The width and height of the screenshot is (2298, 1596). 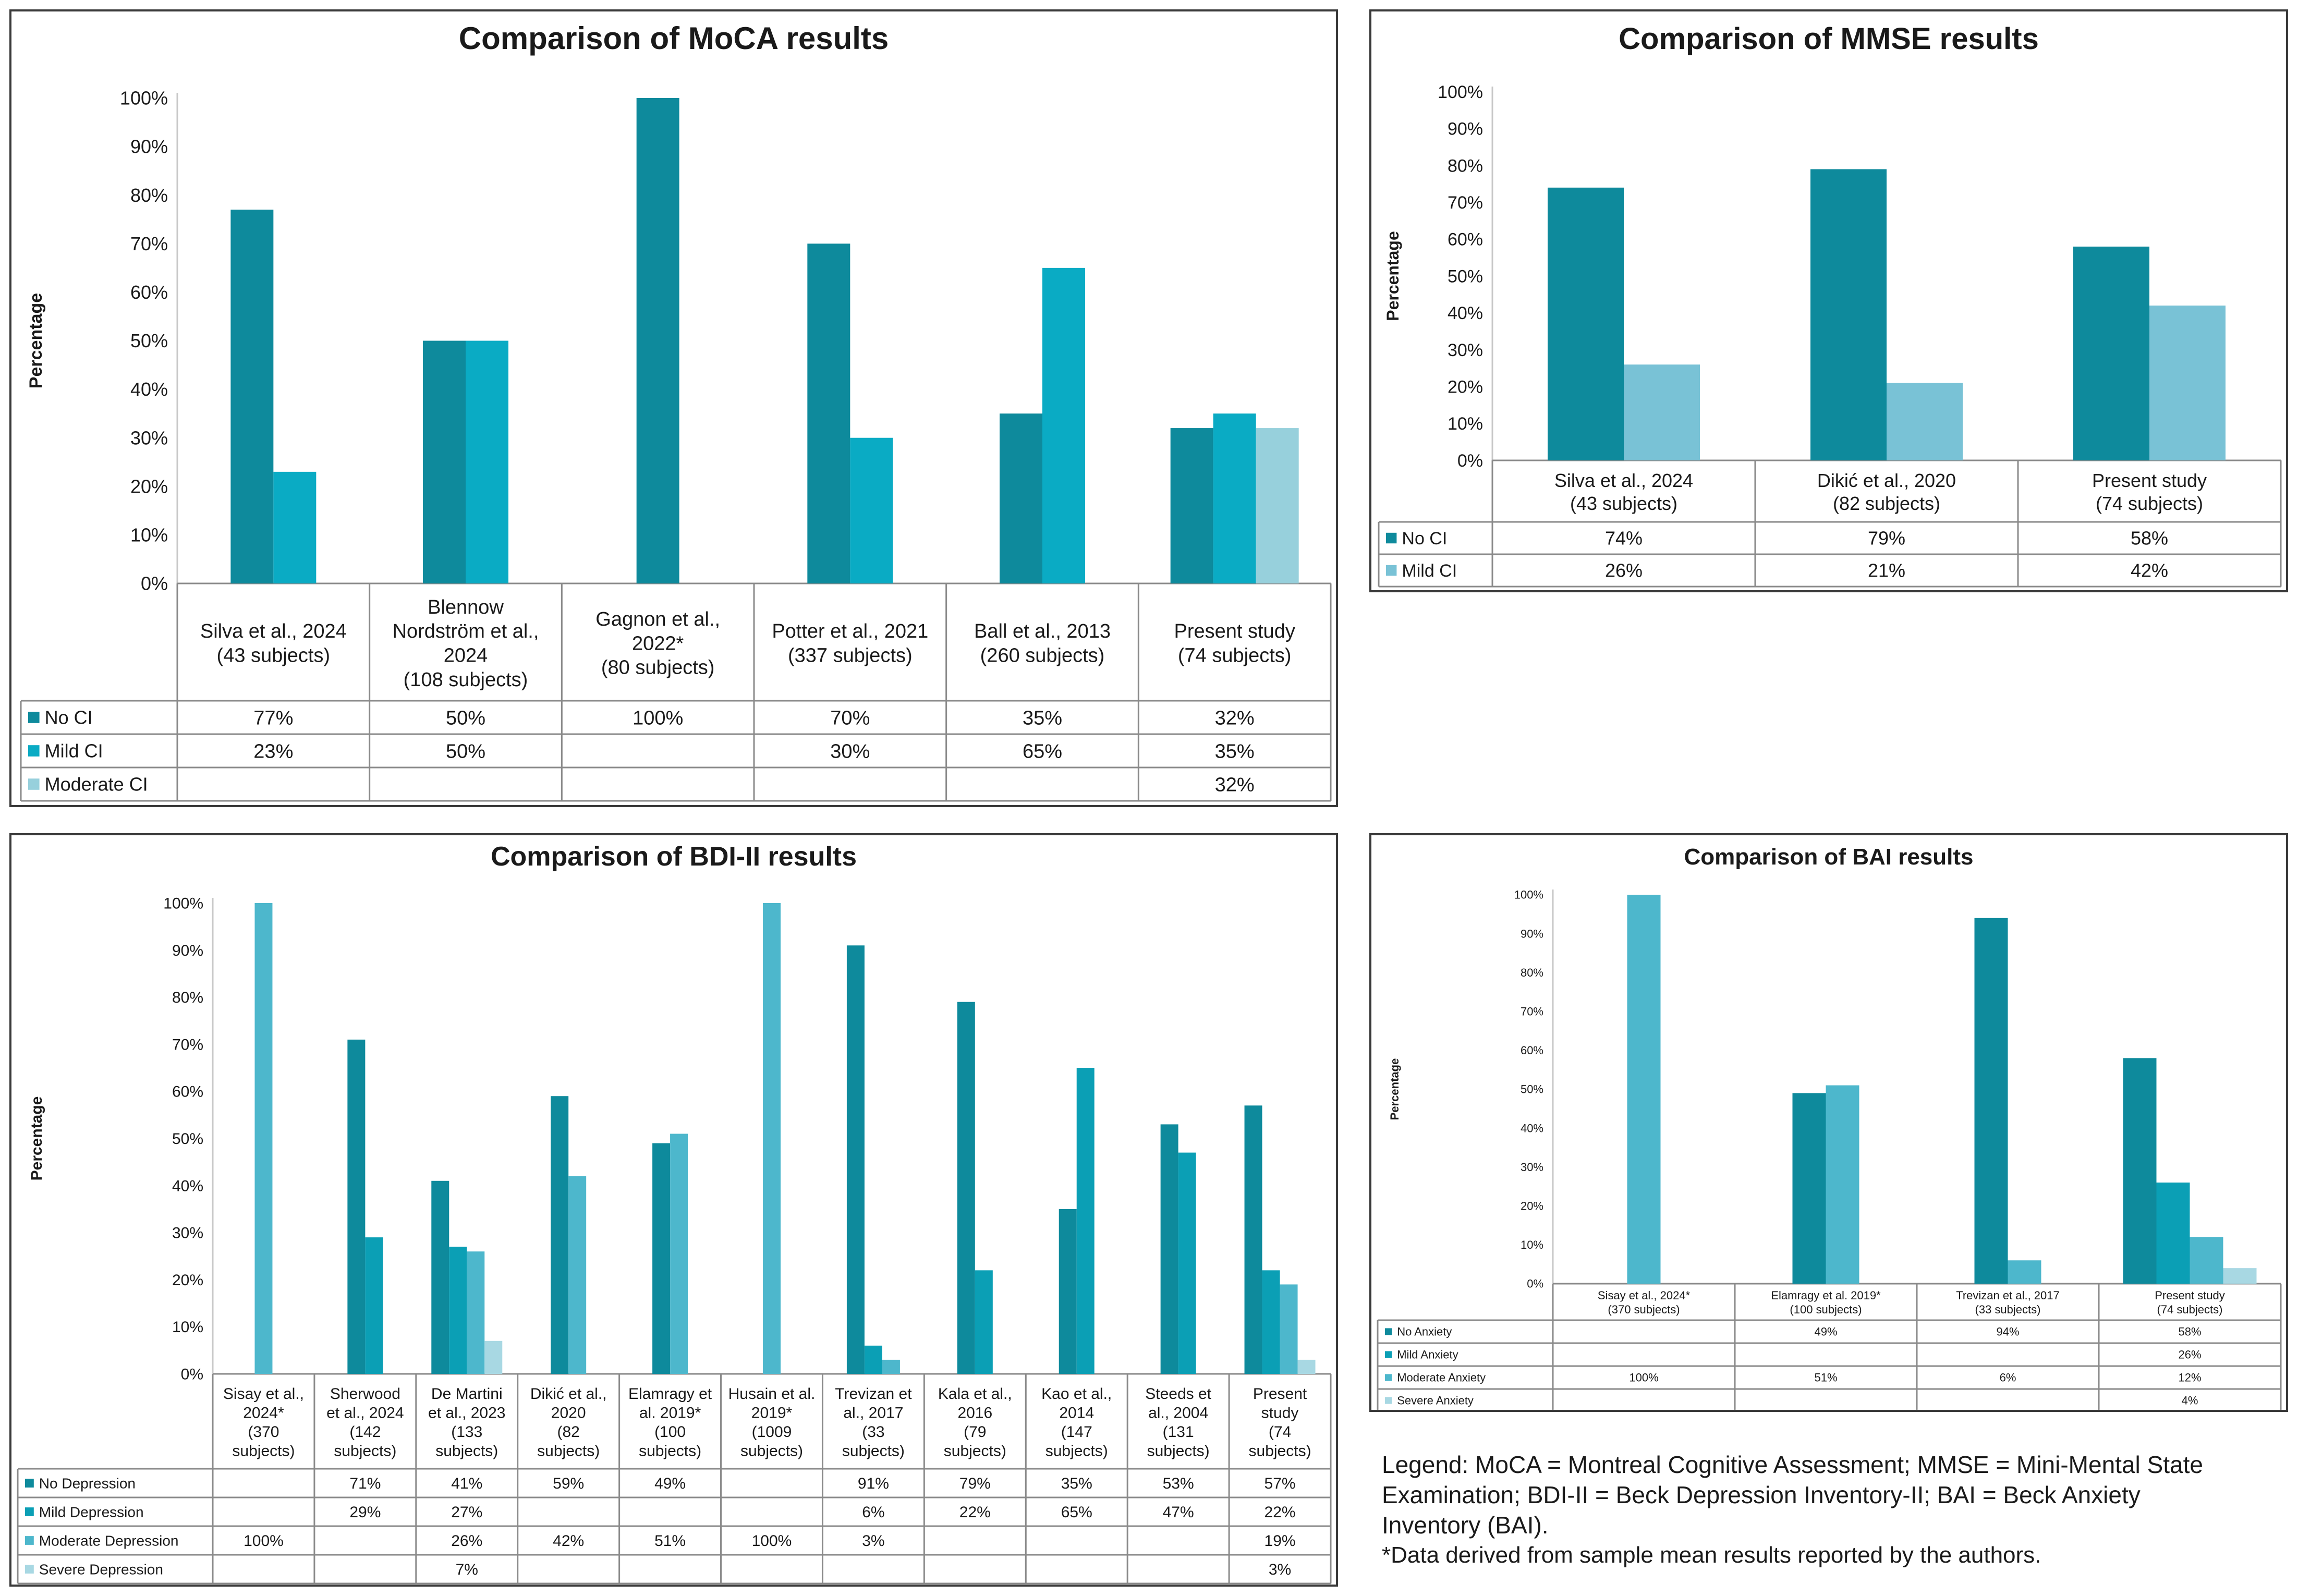 What do you see at coordinates (1435, 1400) in the screenshot?
I see `bai-legend-label: Severe Anxiety` at bounding box center [1435, 1400].